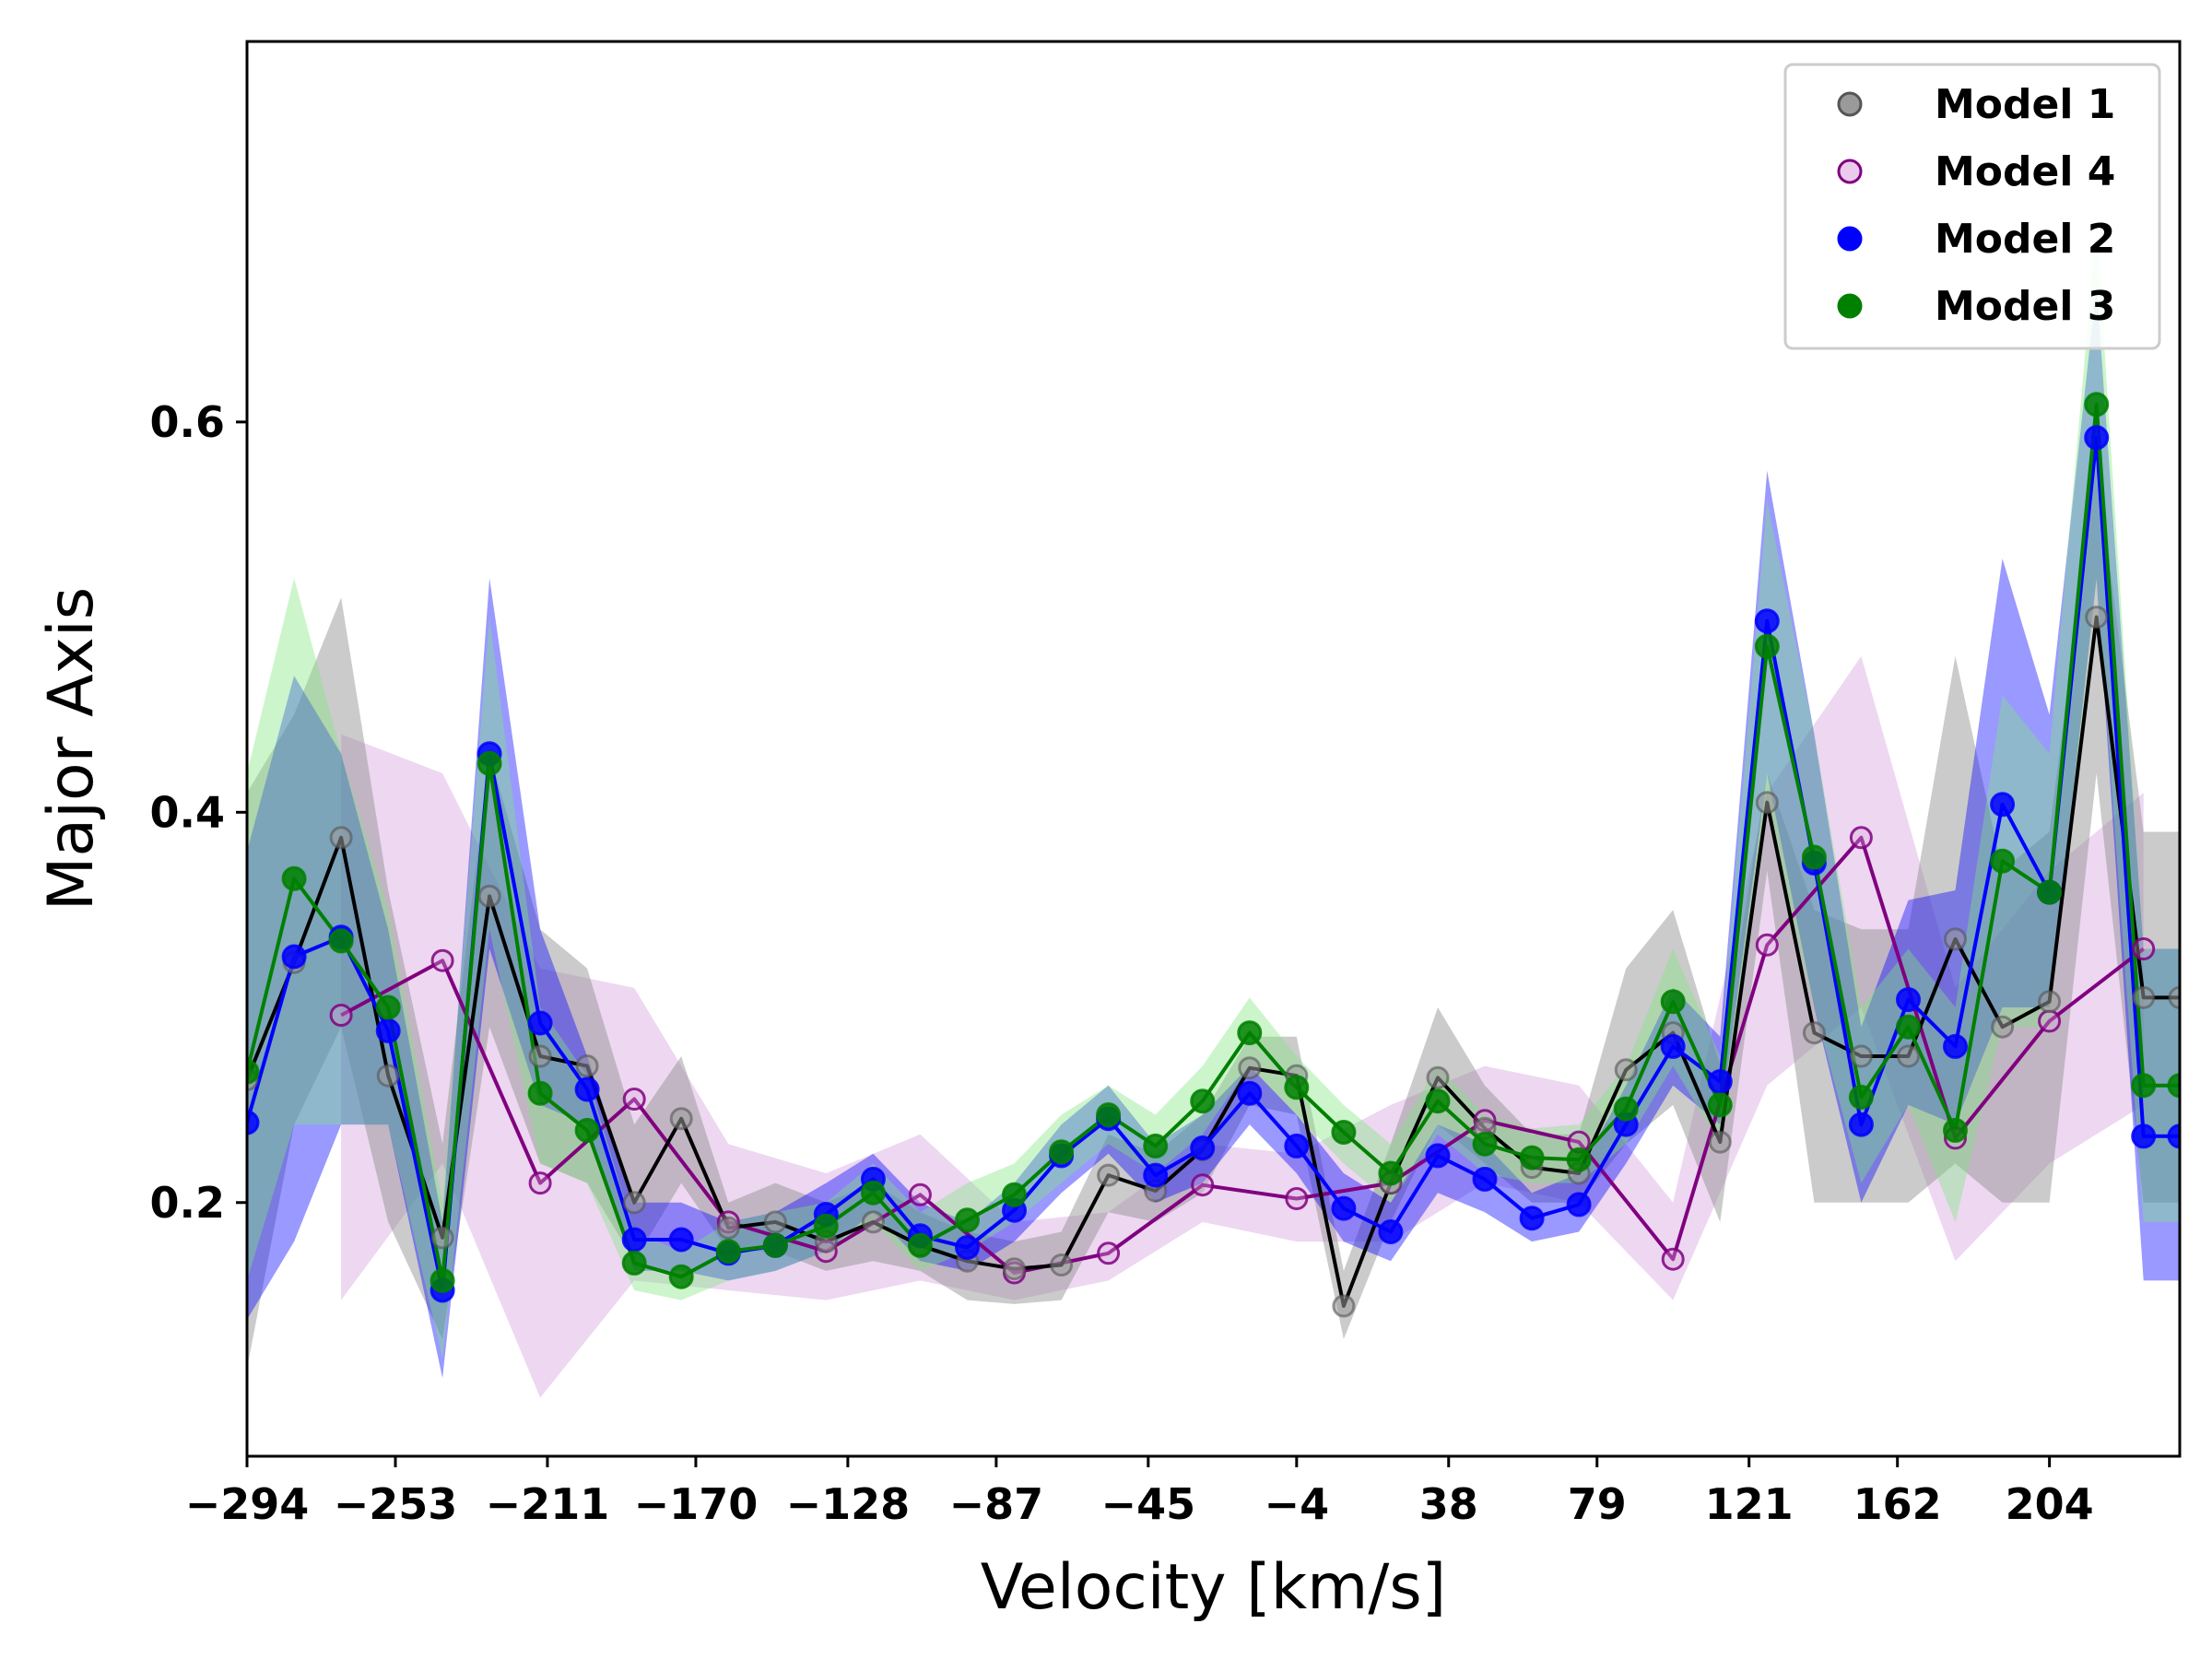 Image resolution: width=2212 pixels, height=1659 pixels. What do you see at coordinates (188, 812) in the screenshot?
I see `y-tick-label: 0.4` at bounding box center [188, 812].